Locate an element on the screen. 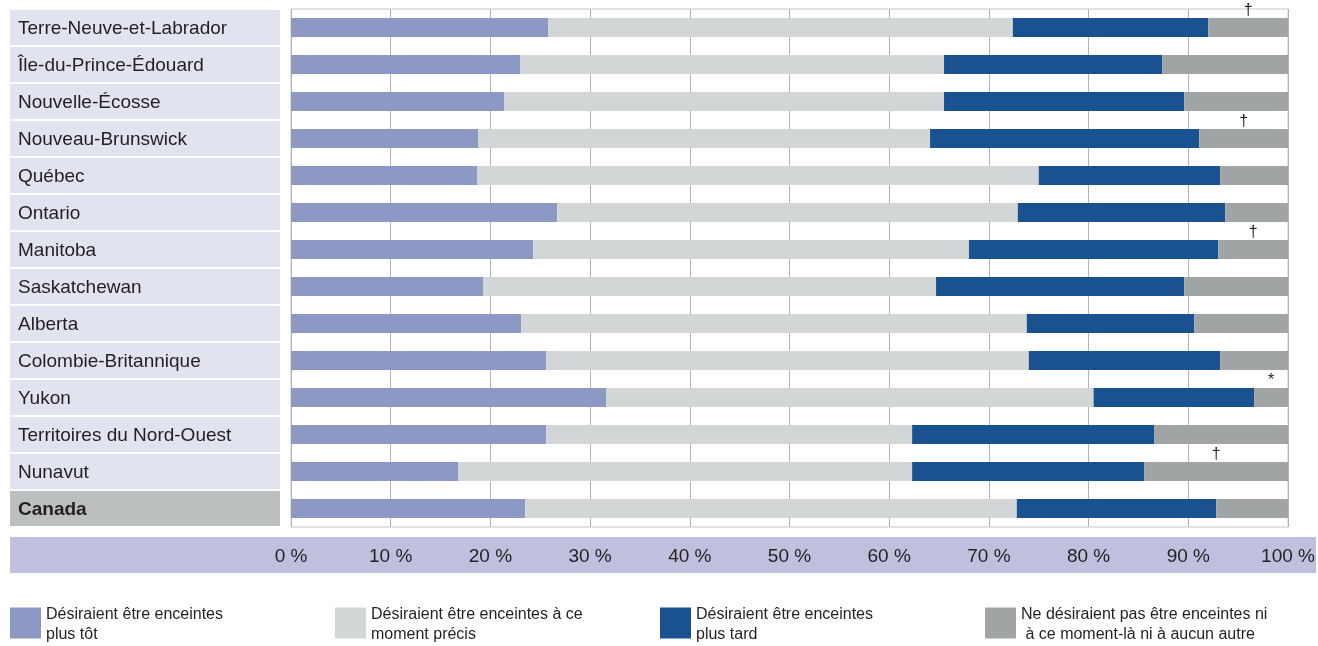 This screenshot has height=646, width=1318. legend-label: Ne désiraient pas être enceintes ni à ce moment-là ni à aucun autre is located at coordinates (1144, 623).